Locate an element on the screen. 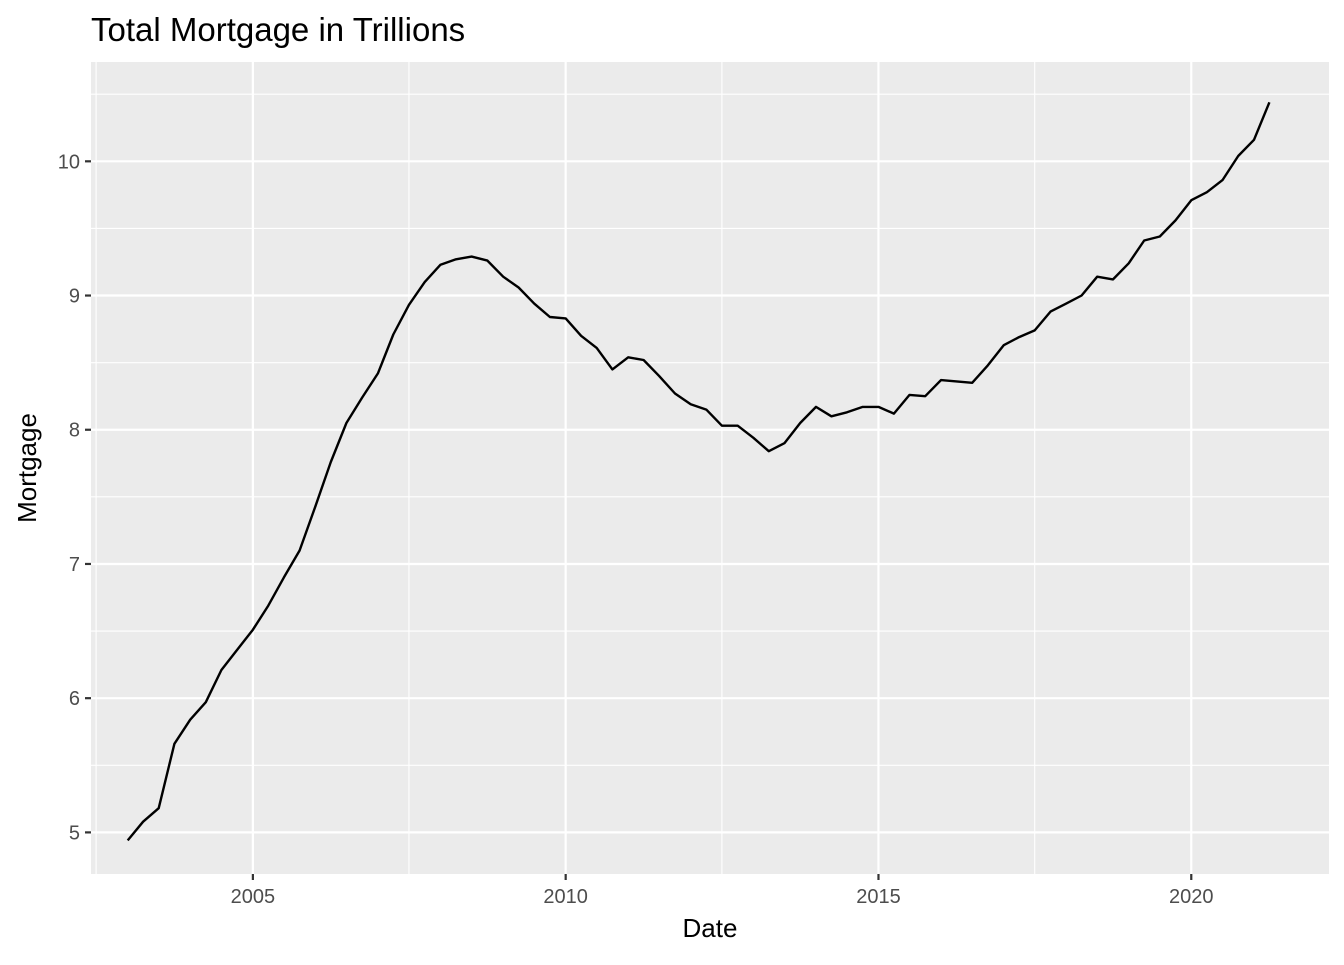 The image size is (1344, 965). x-tick-label: 2010 is located at coordinates (565, 897).